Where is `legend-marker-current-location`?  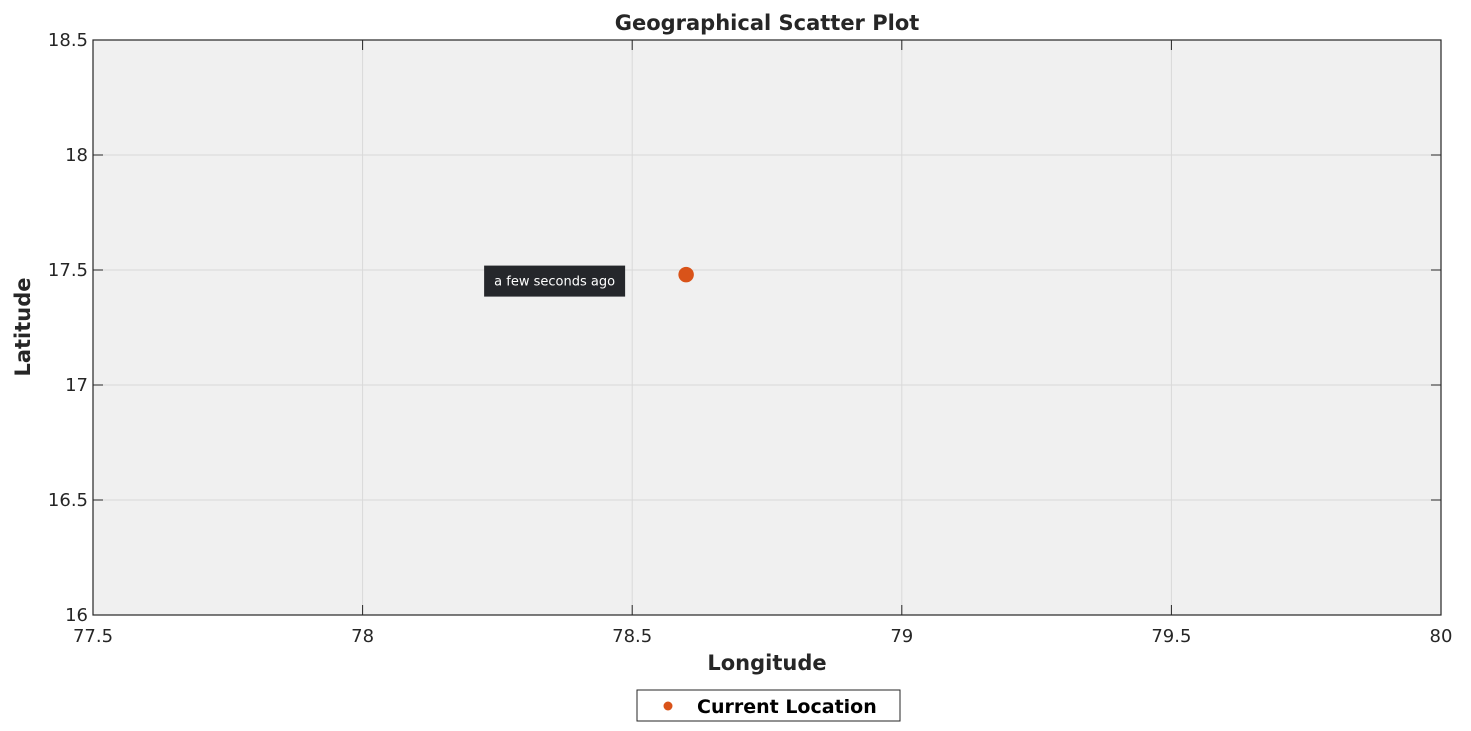 legend-marker-current-location is located at coordinates (668, 706).